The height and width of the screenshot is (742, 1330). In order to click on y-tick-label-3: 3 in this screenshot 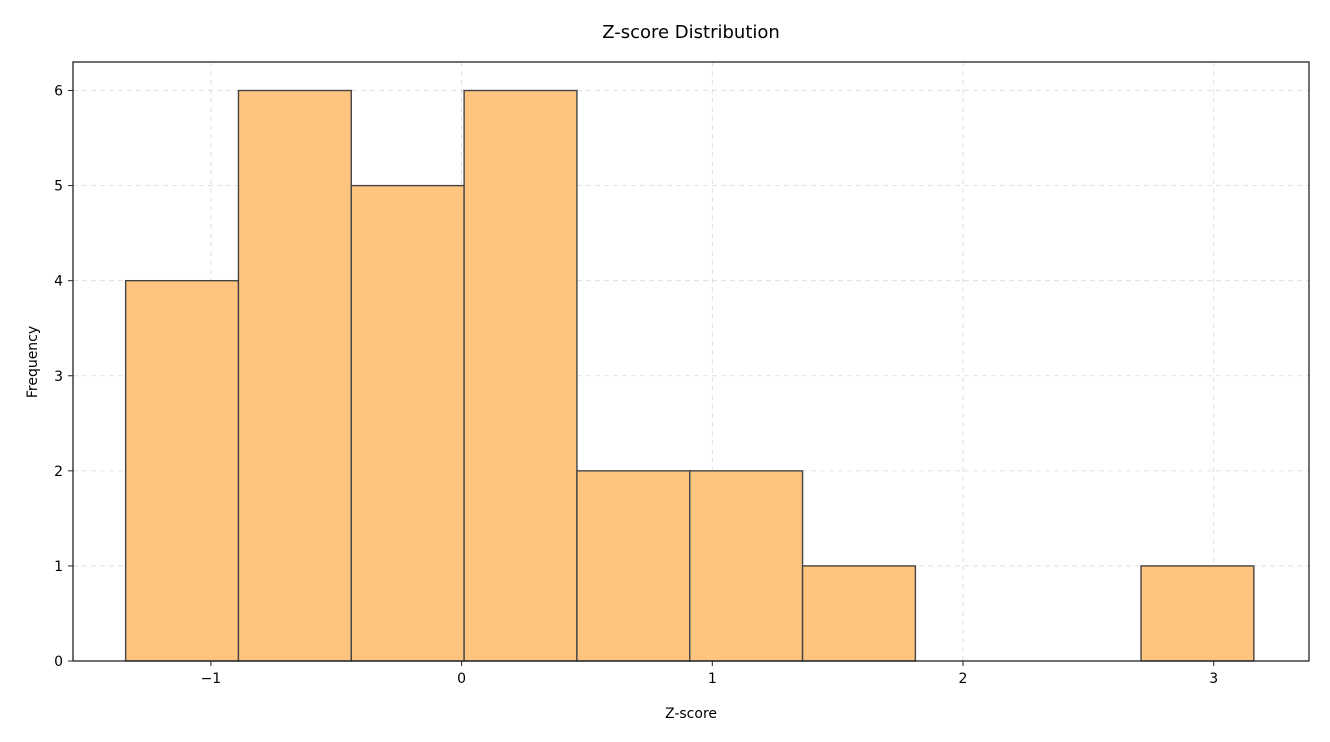, I will do `click(58, 377)`.